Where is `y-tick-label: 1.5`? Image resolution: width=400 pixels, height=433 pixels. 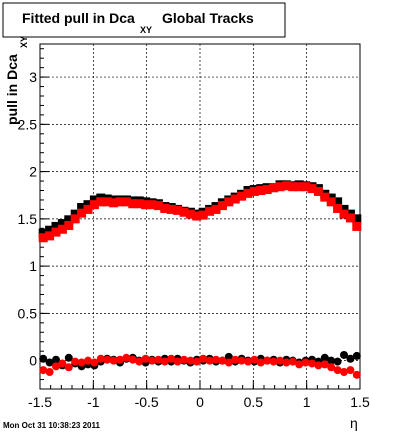 y-tick-label: 1.5 is located at coordinates (28, 219).